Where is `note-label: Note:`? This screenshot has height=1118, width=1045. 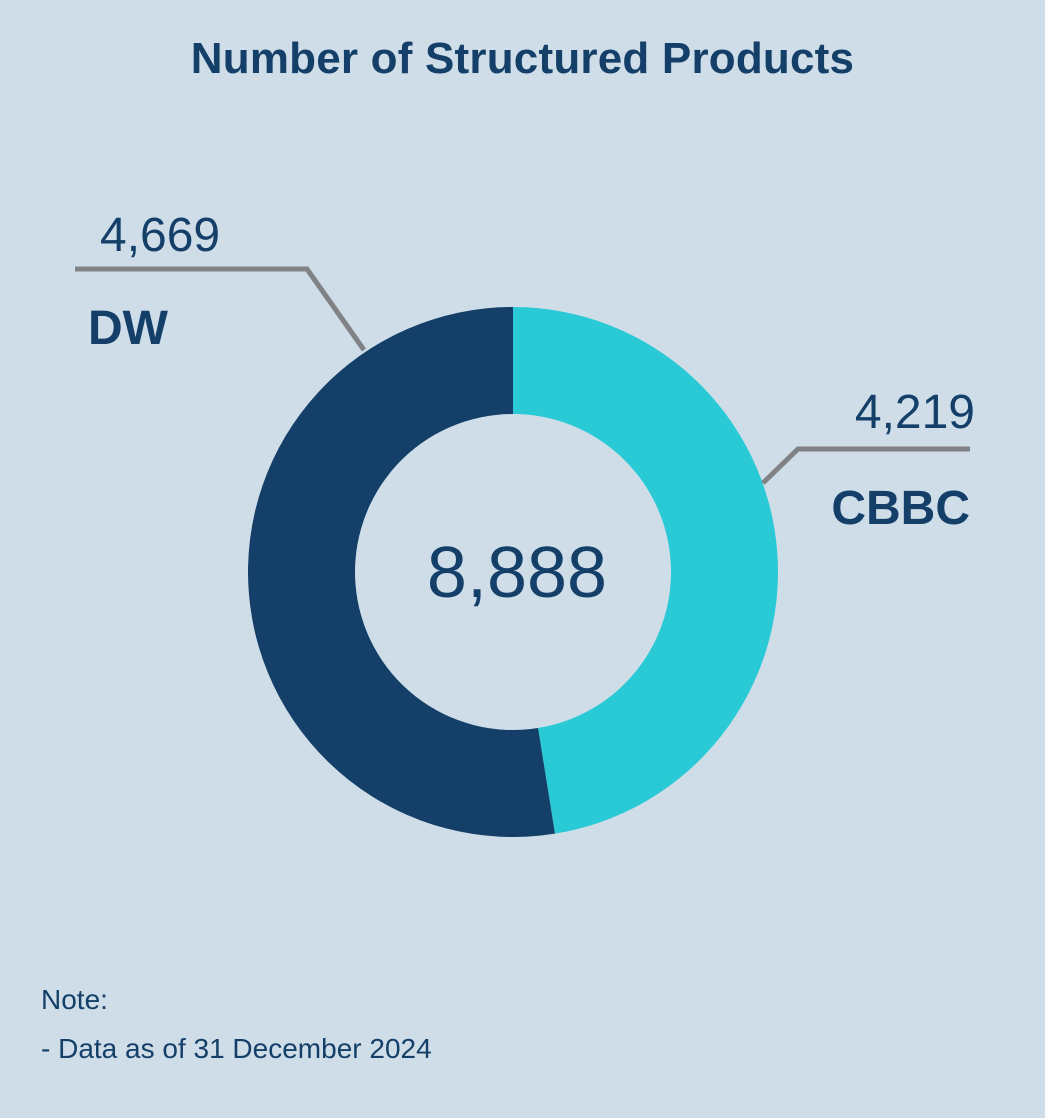 note-label: Note: is located at coordinates (74, 999).